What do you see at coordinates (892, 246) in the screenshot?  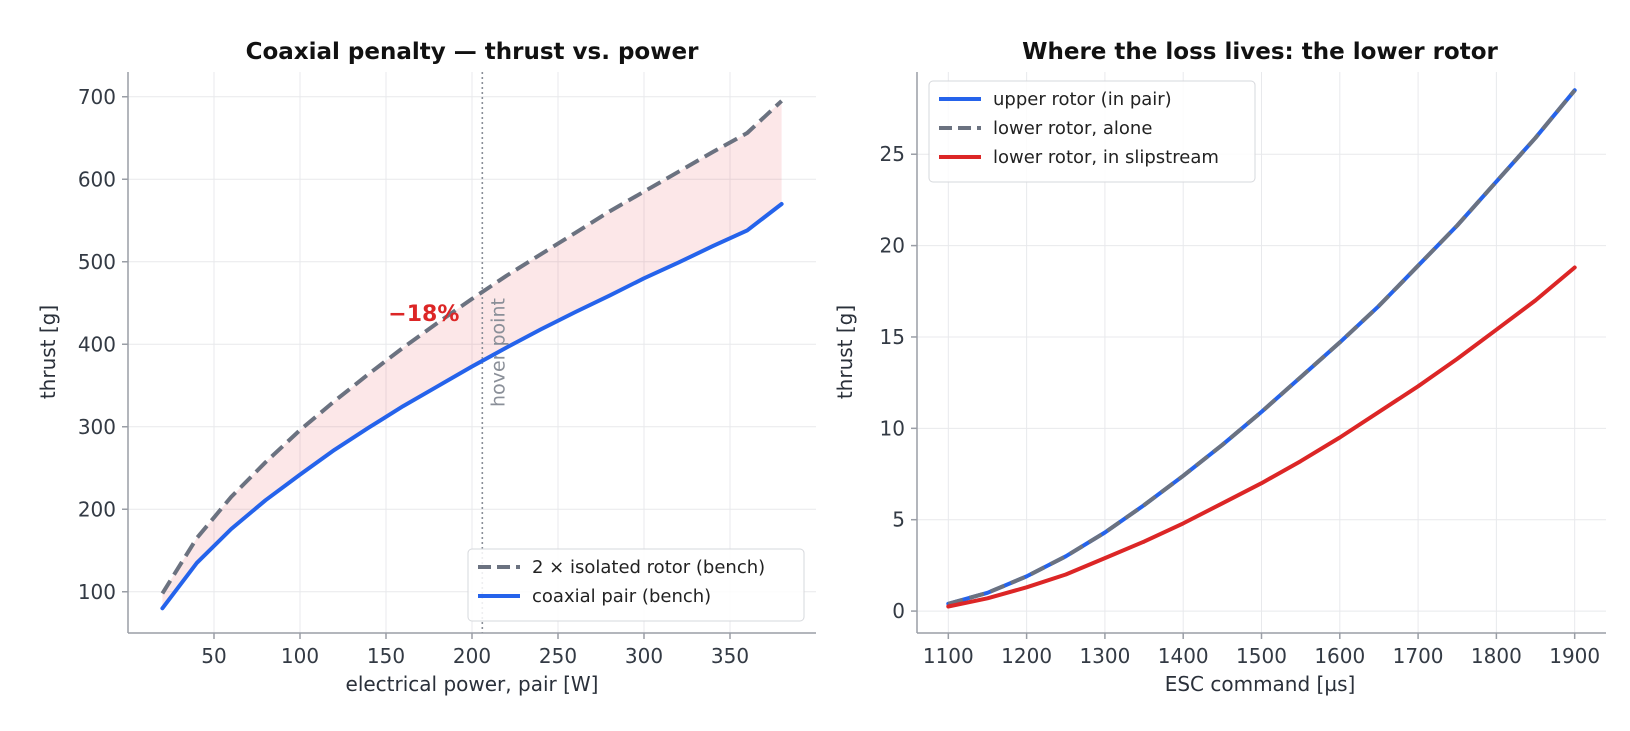 I see `y-tick-label: 20` at bounding box center [892, 246].